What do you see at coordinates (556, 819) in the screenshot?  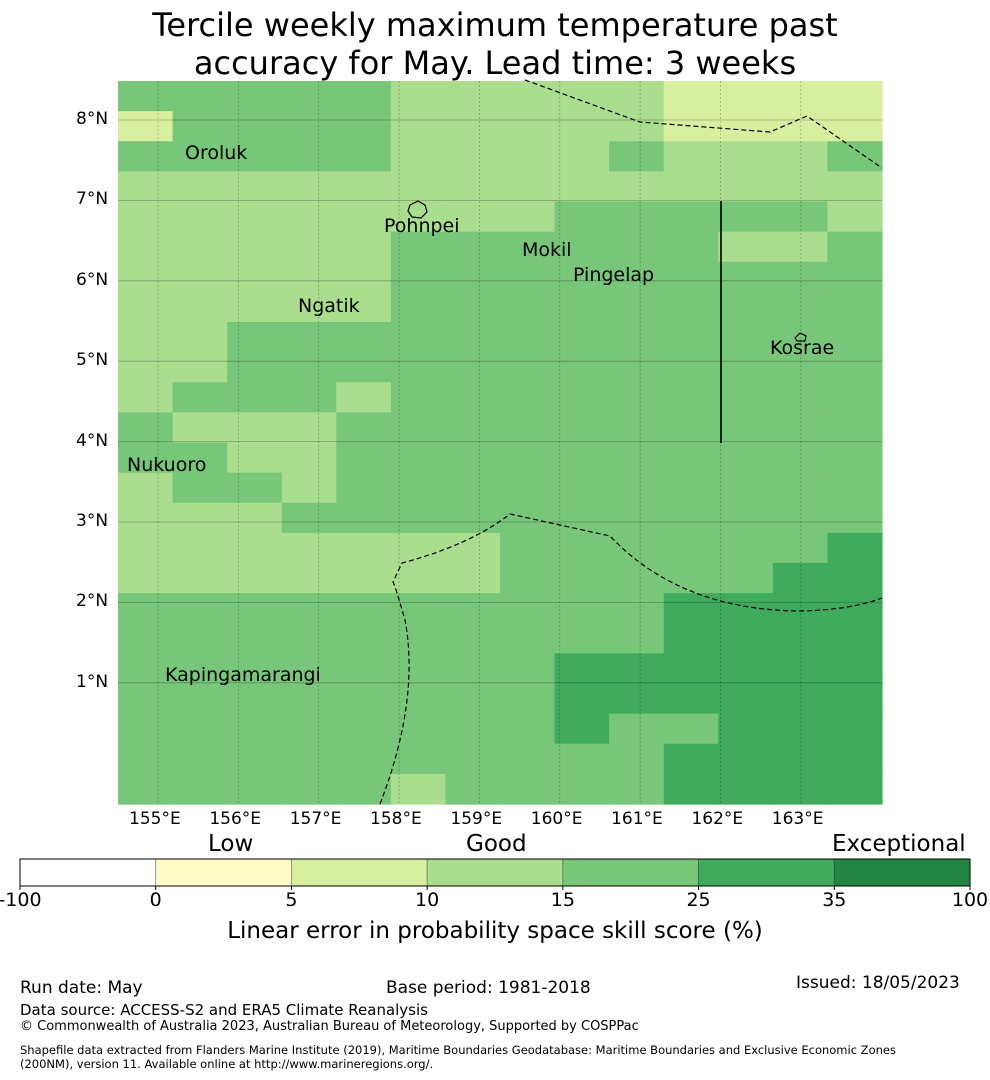 I see `lon-tick-label: 160°E` at bounding box center [556, 819].